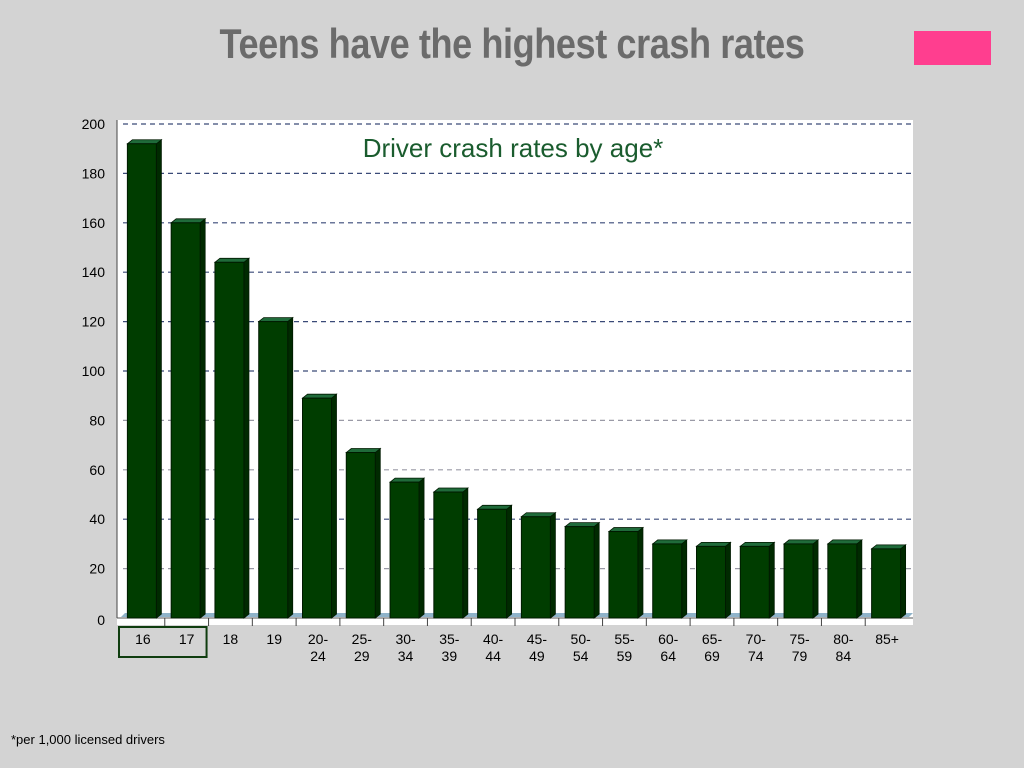 The height and width of the screenshot is (768, 1024). I want to click on y-tick-label: 140, so click(94, 272).